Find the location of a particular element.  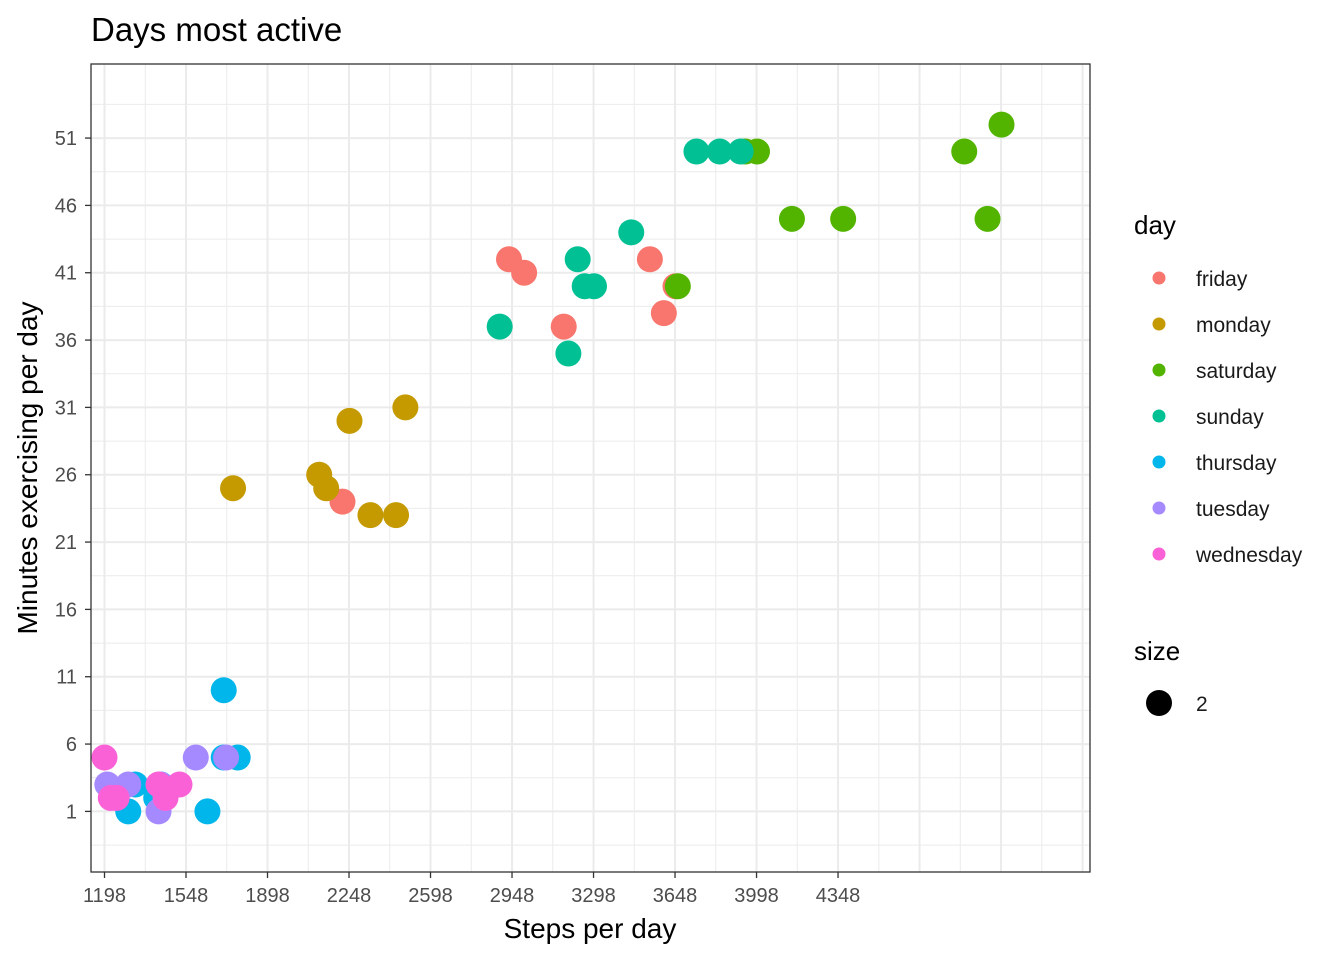

y-tick-label: 16 is located at coordinates (66, 610).